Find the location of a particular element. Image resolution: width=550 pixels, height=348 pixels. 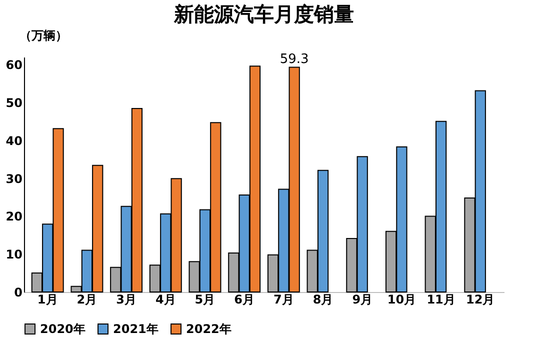

x-tick-label: 1月 is located at coordinates (47, 299).